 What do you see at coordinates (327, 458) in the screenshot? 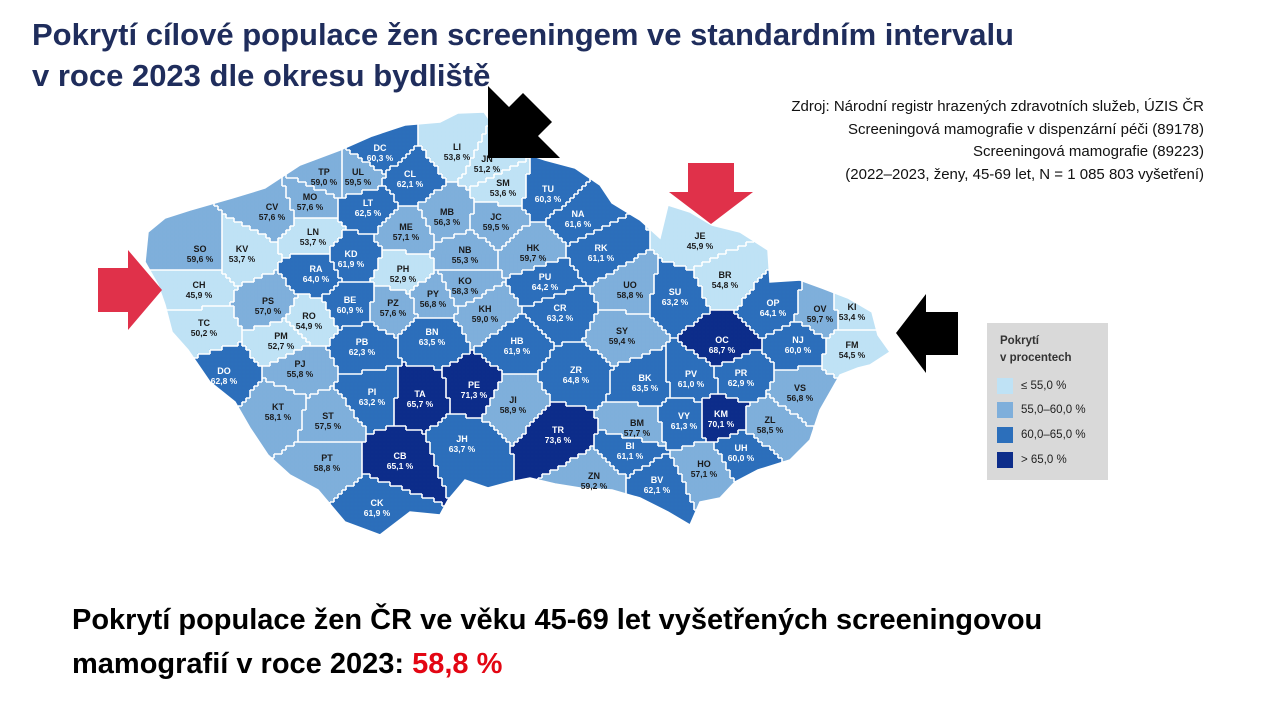
I see `district-code-label: PT` at bounding box center [327, 458].